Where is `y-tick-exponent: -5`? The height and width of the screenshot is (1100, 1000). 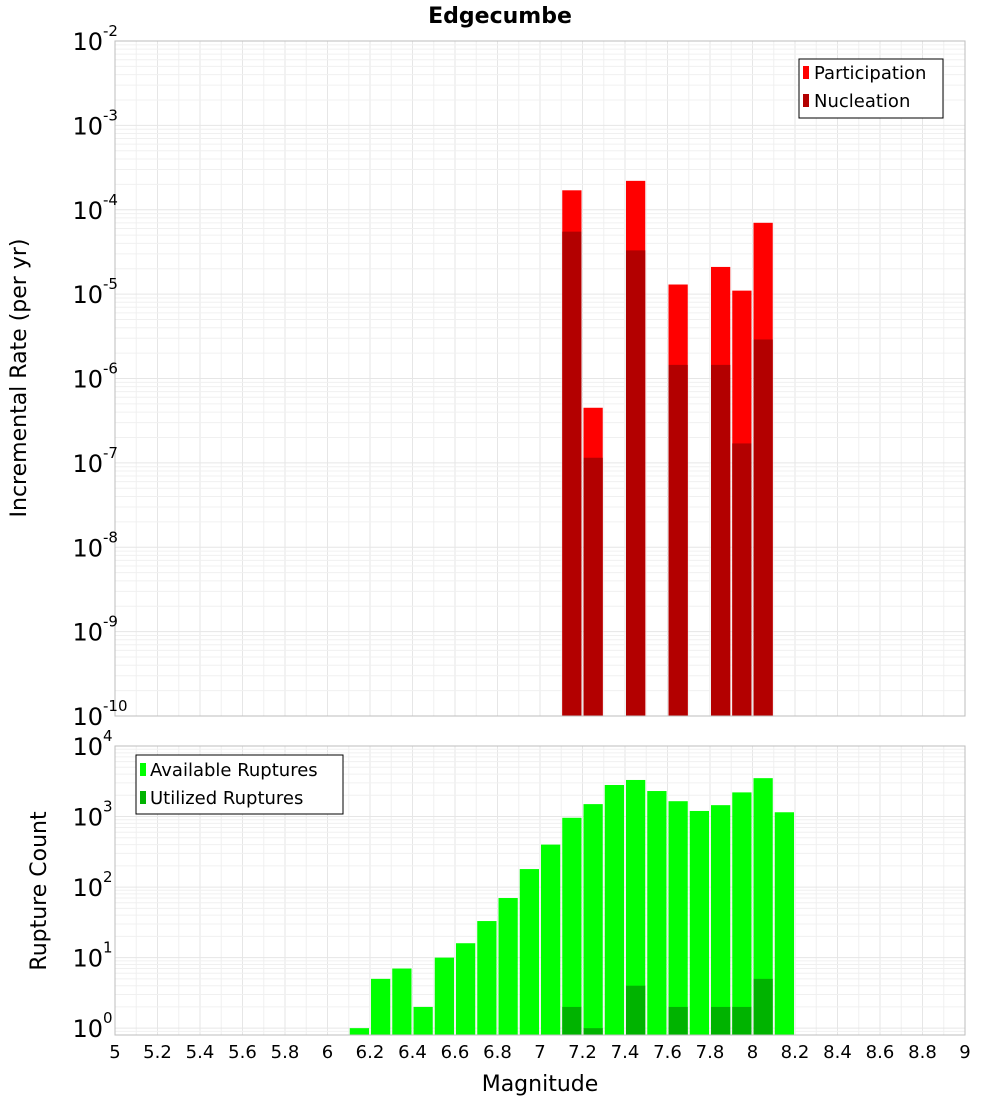 y-tick-exponent: -5 is located at coordinates (110, 284).